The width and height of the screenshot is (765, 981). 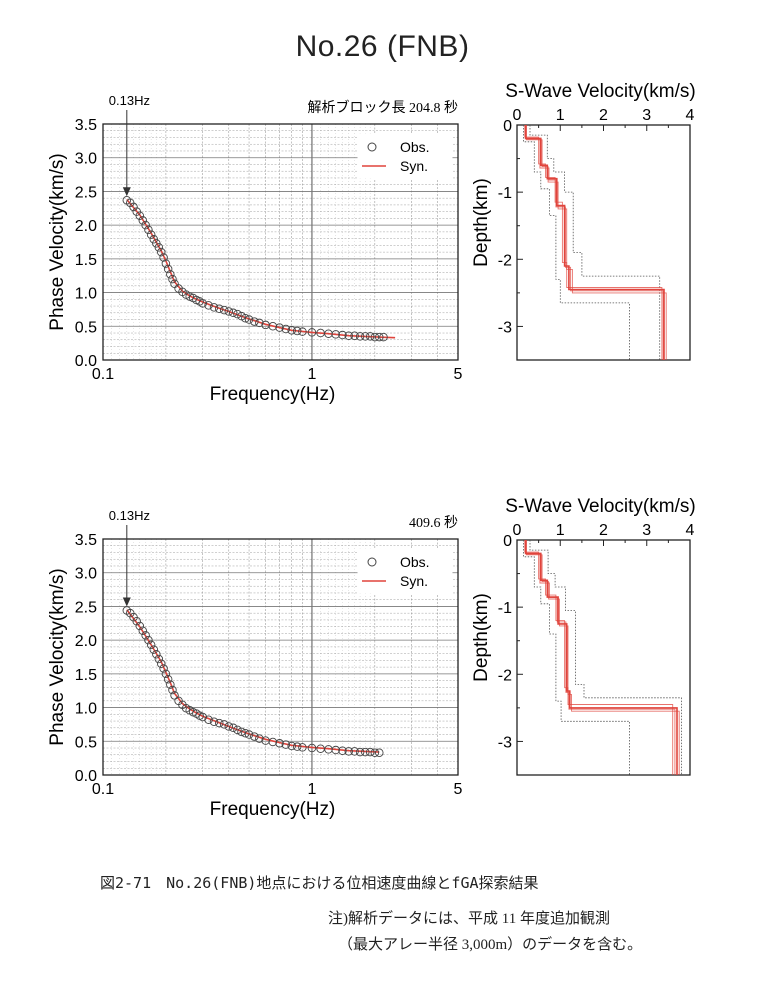 What do you see at coordinates (405, 571) in the screenshot?
I see `legend-box` at bounding box center [405, 571].